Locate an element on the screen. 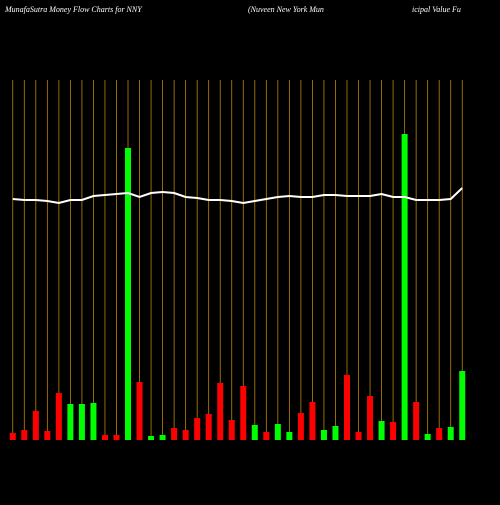 This screenshot has width=500, height=505. line is located at coordinates (237, 196).